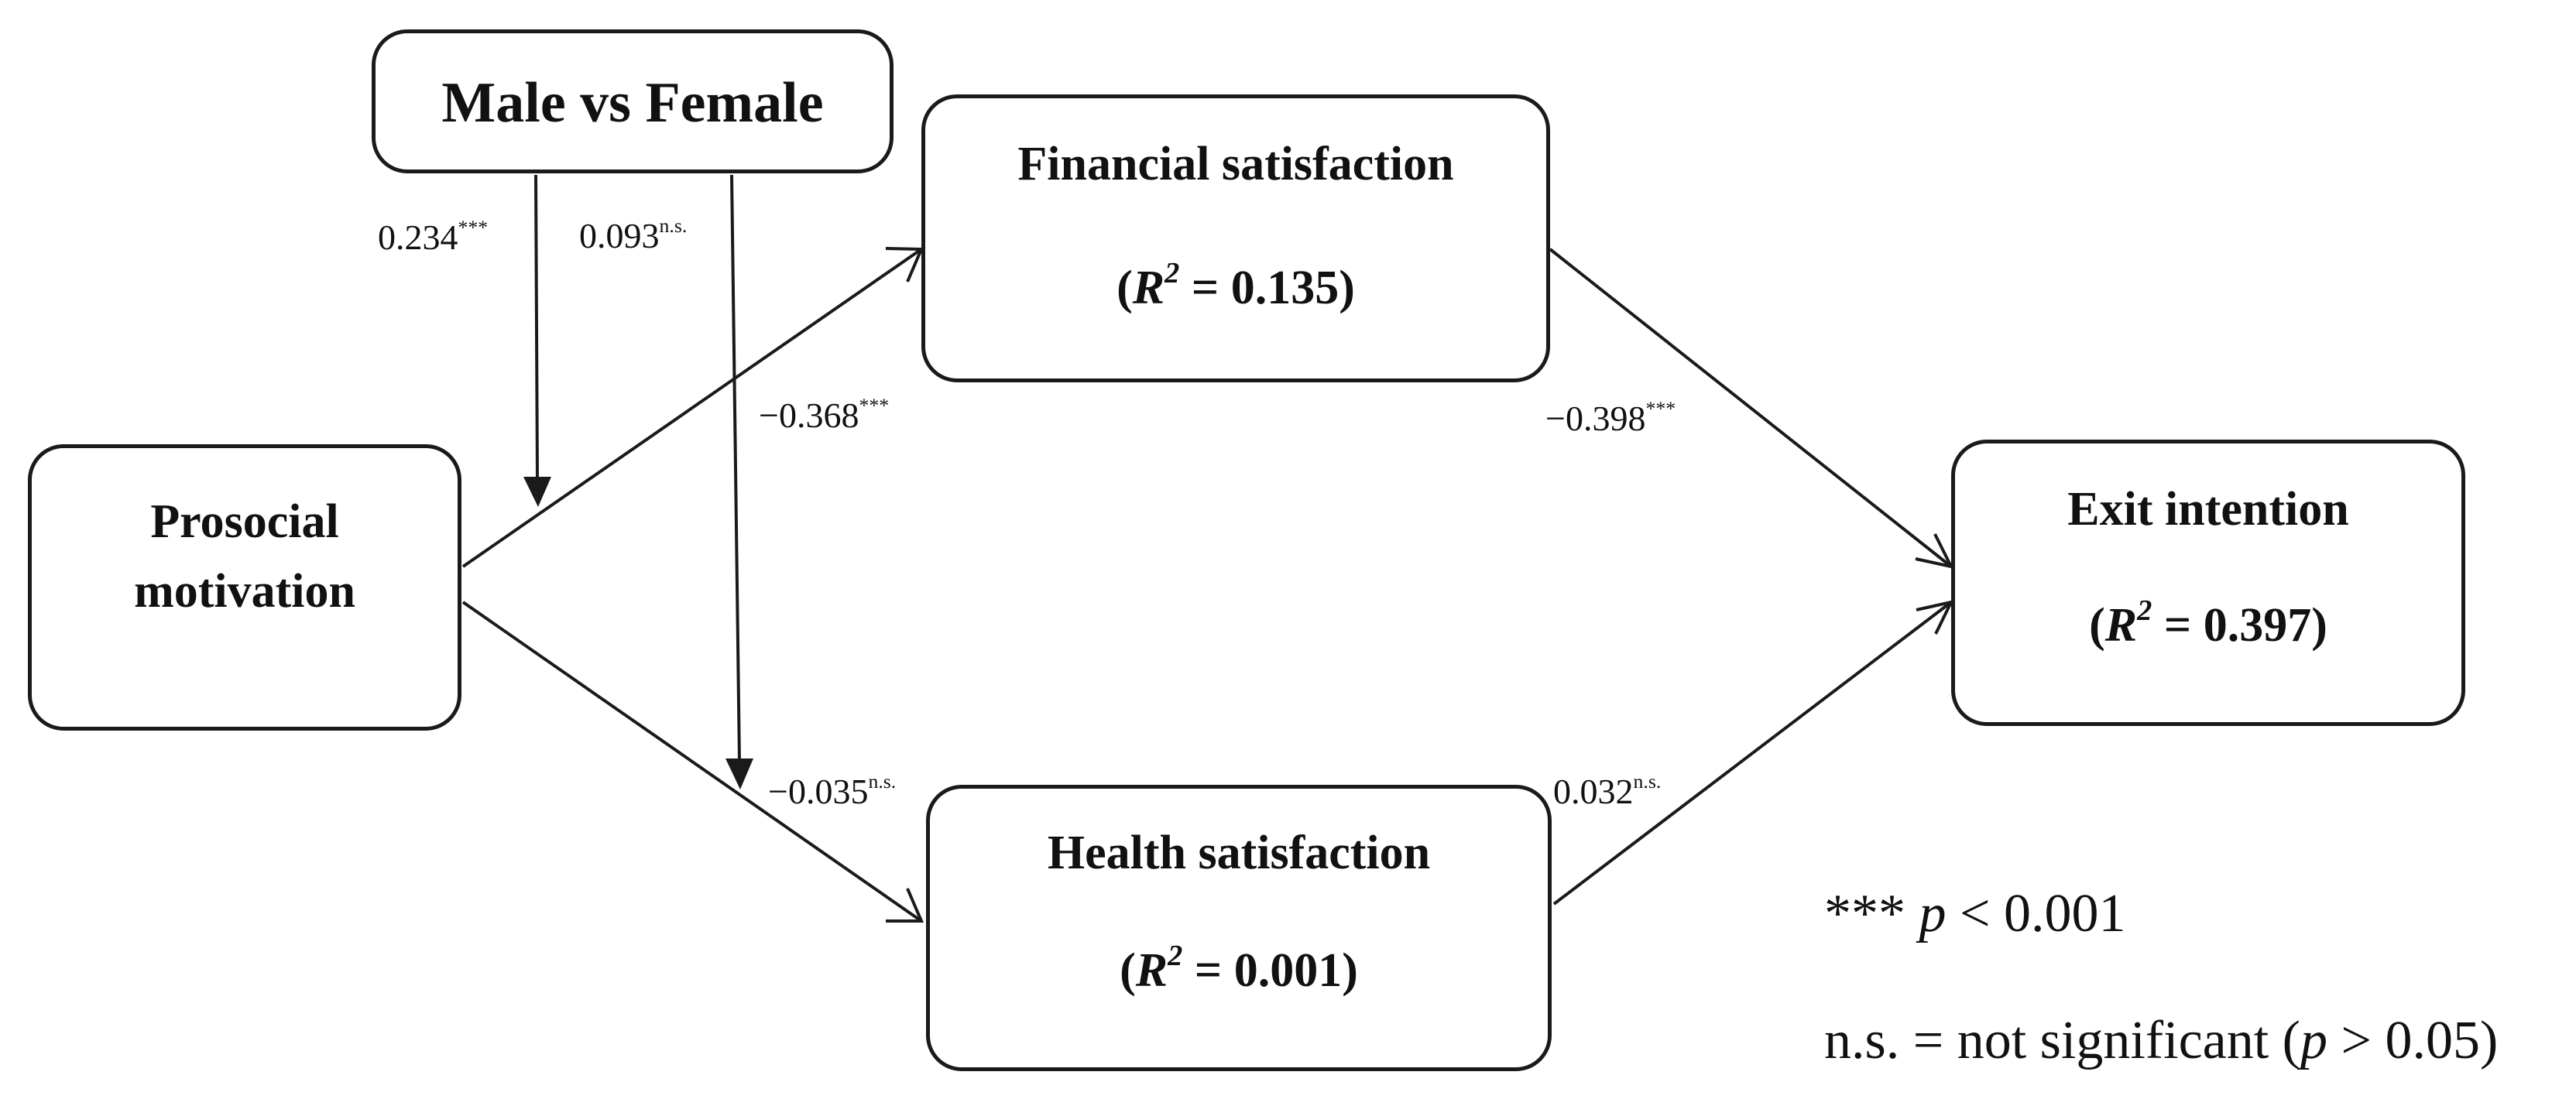 This screenshot has width=2576, height=1106. Describe the element at coordinates (1235, 285) in the screenshot. I see `r2-value: (R2 = 0.135)` at that location.